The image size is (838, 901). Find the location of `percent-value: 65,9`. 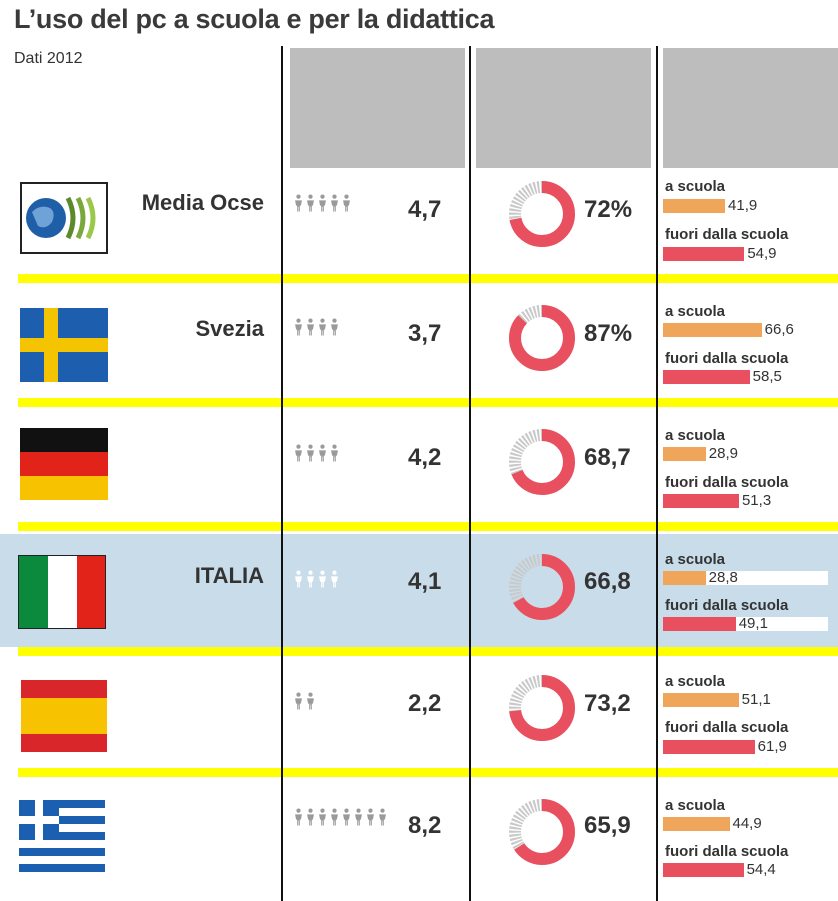

percent-value: 65,9 is located at coordinates (607, 825).